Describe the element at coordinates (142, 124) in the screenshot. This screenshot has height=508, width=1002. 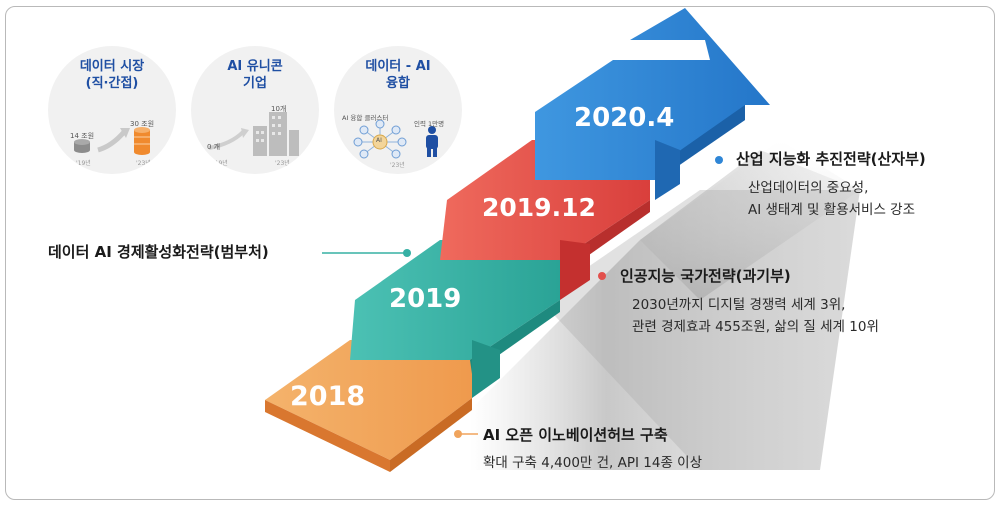
I see `right-value: 30 조원` at that location.